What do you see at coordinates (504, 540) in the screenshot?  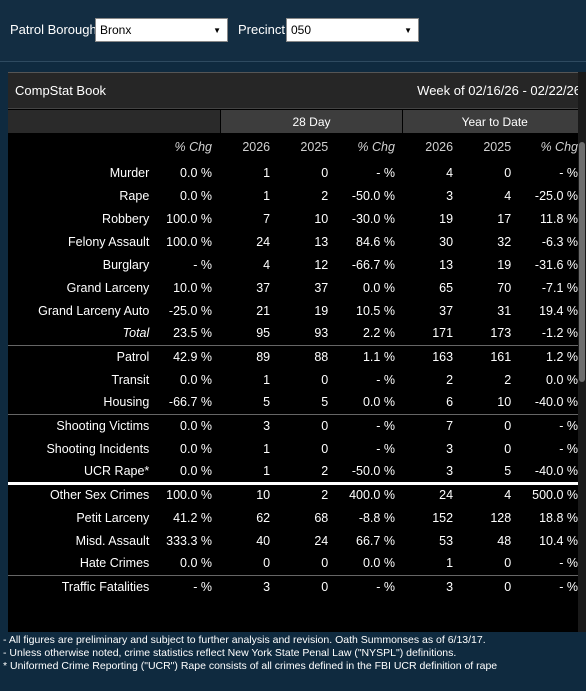 I see `table-cell: 48` at bounding box center [504, 540].